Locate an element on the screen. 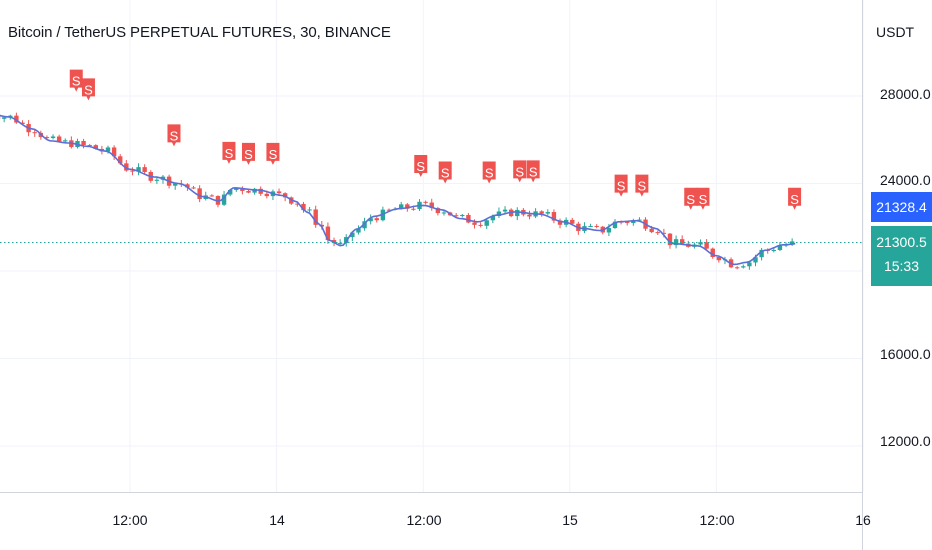 The width and height of the screenshot is (932, 550). bar-countdown: 15:33 is located at coordinates (901, 266).